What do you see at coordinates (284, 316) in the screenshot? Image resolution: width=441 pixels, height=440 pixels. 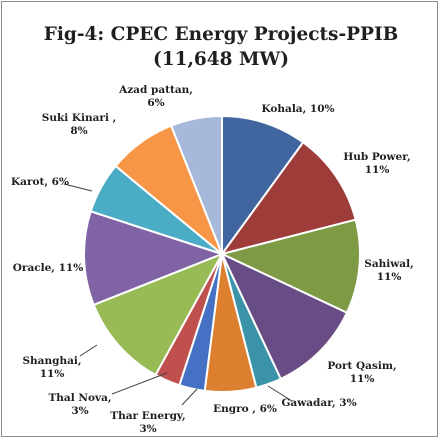 I see `pie-slice-port-qasim` at bounding box center [284, 316].